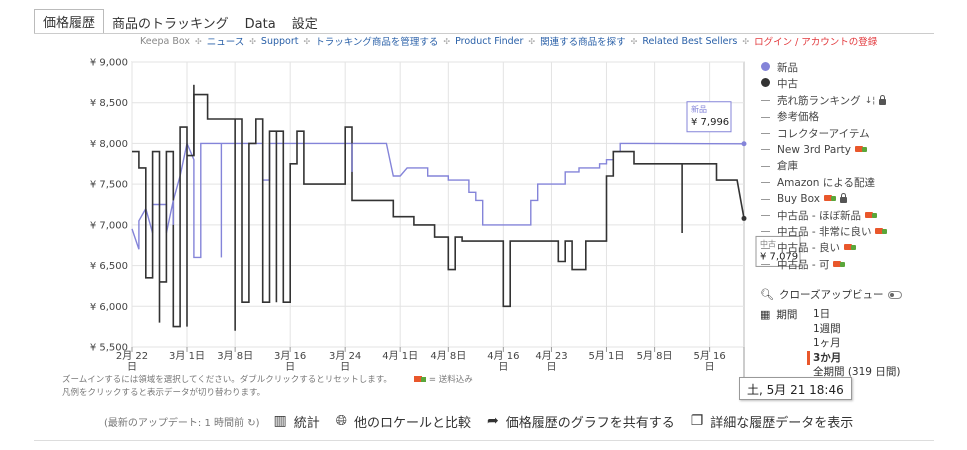 The height and width of the screenshot is (450, 967). I want to click on subnav-link-7: ログイン / アカウントの登録, so click(816, 42).